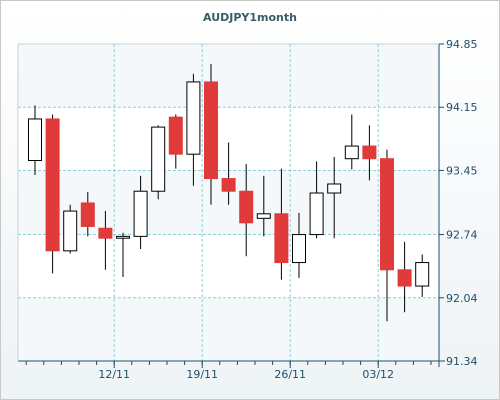  Describe the element at coordinates (378, 374) in the screenshot. I see `x-tick-label: 03/12` at that location.